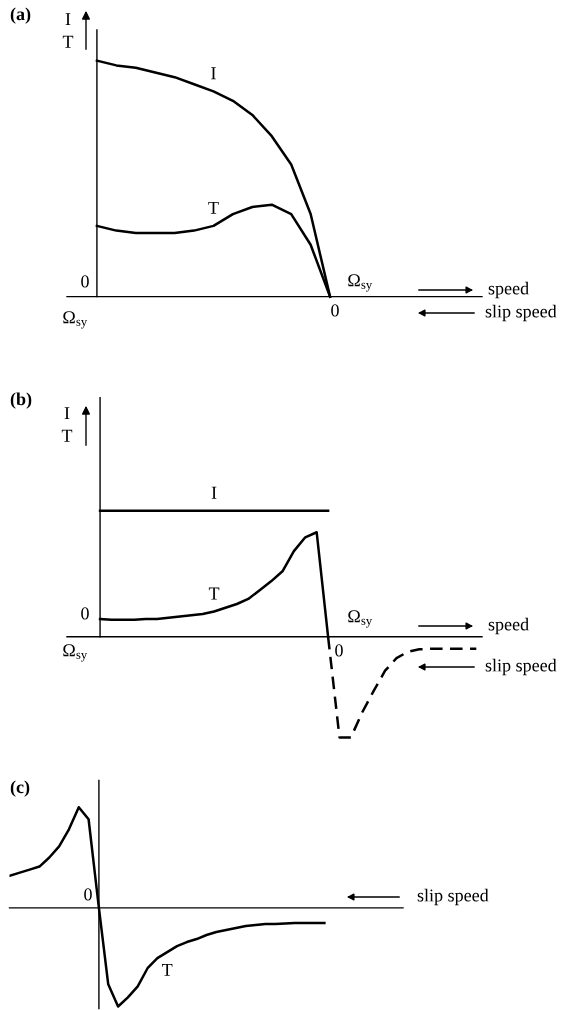  What do you see at coordinates (20, 15) in the screenshot?
I see `chart-title: (a)` at bounding box center [20, 15].